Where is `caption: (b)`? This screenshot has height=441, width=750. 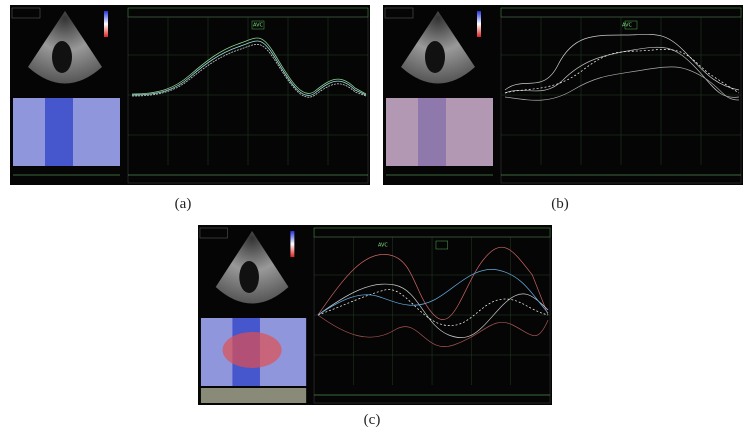 caption: (b) is located at coordinates (560, 204).